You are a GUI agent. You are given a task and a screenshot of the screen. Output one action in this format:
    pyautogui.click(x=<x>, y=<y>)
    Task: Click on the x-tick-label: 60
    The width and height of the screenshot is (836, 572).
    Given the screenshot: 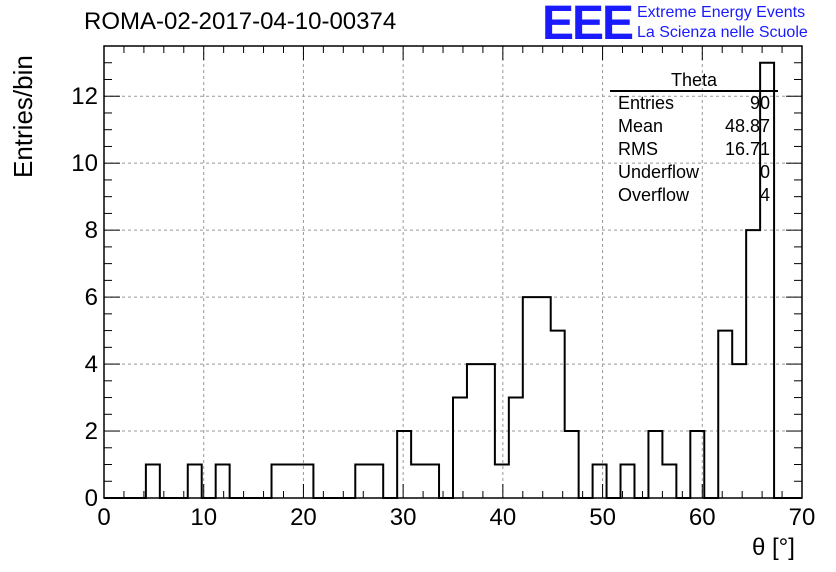 What is the action you would take?
    pyautogui.click(x=702, y=517)
    